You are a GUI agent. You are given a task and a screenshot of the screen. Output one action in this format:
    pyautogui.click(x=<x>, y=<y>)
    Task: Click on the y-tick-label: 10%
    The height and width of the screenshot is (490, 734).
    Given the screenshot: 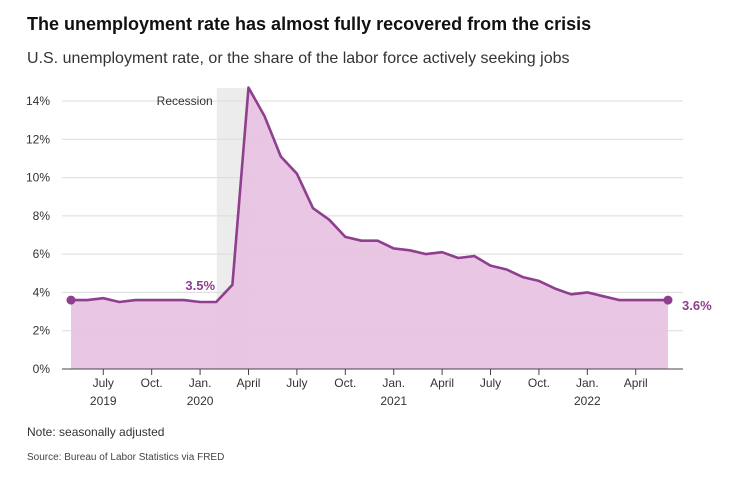 What is the action you would take?
    pyautogui.click(x=38, y=178)
    